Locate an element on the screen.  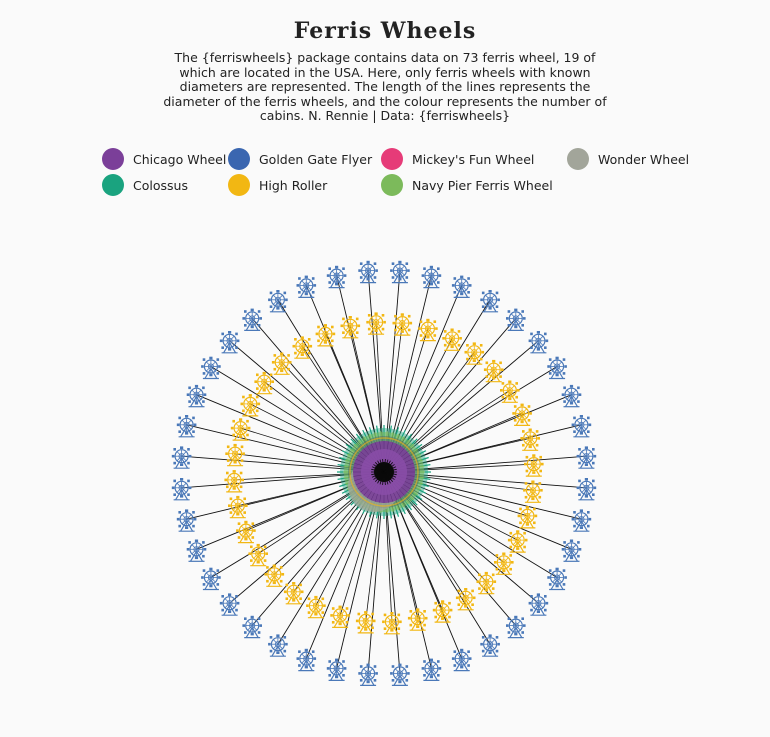
legend-item-colossus: Colossus is located at coordinates (145, 185).